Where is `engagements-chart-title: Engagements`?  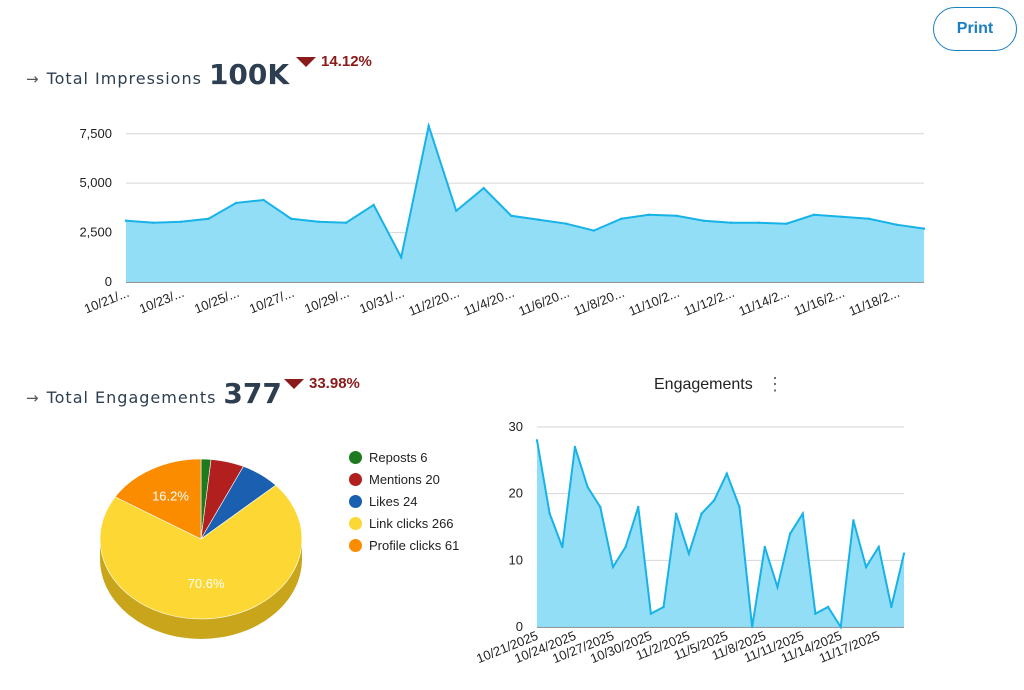
engagements-chart-title: Engagements is located at coordinates (703, 384).